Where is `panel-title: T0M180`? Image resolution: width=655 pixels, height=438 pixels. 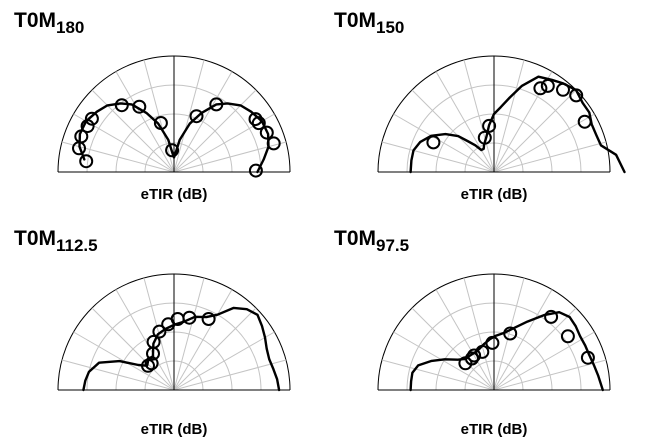
panel-title: T0M180 is located at coordinates (49, 23).